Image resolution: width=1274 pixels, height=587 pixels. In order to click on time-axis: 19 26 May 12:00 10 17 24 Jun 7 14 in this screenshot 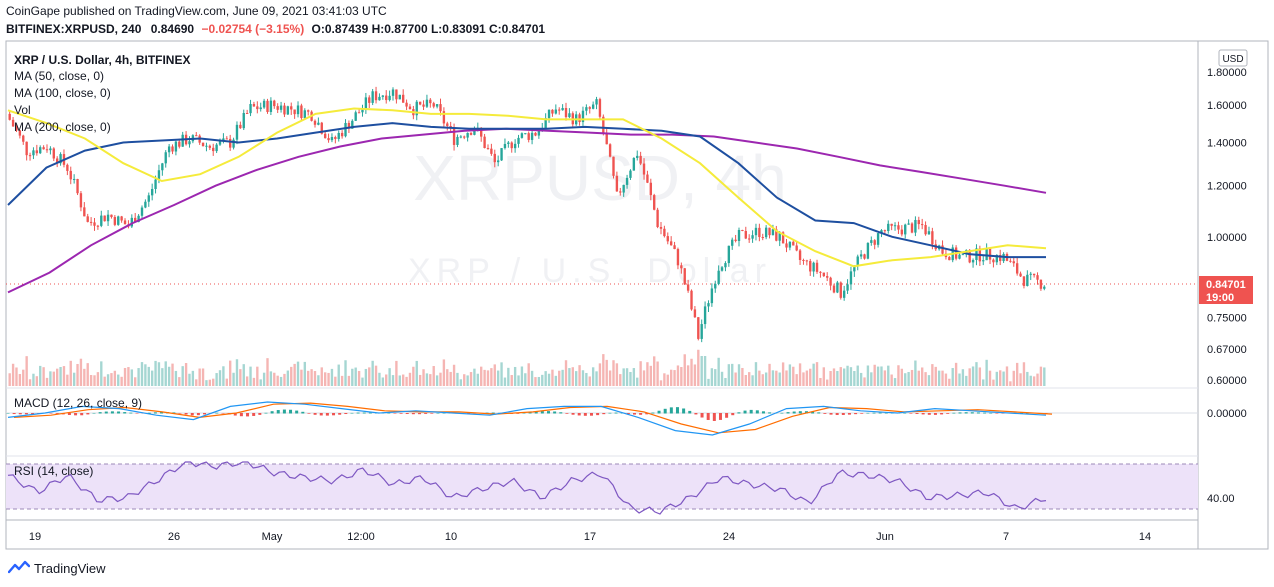, I will do `click(590, 537)`.